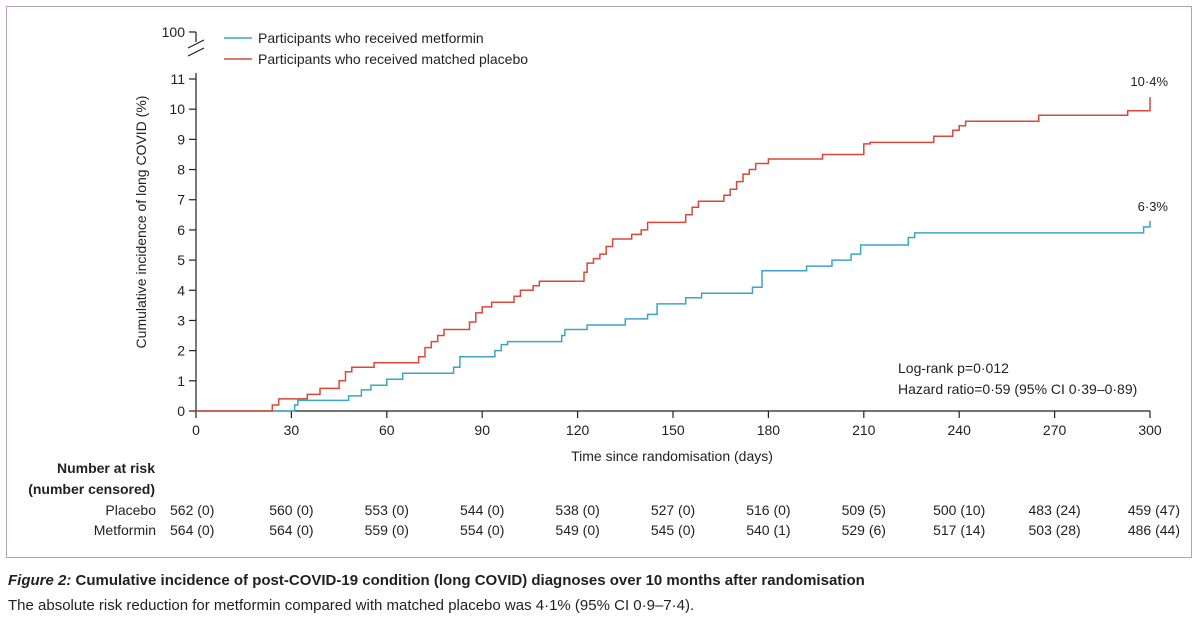 This screenshot has width=1200, height=623. I want to click on y-tick-label: 8, so click(181, 170).